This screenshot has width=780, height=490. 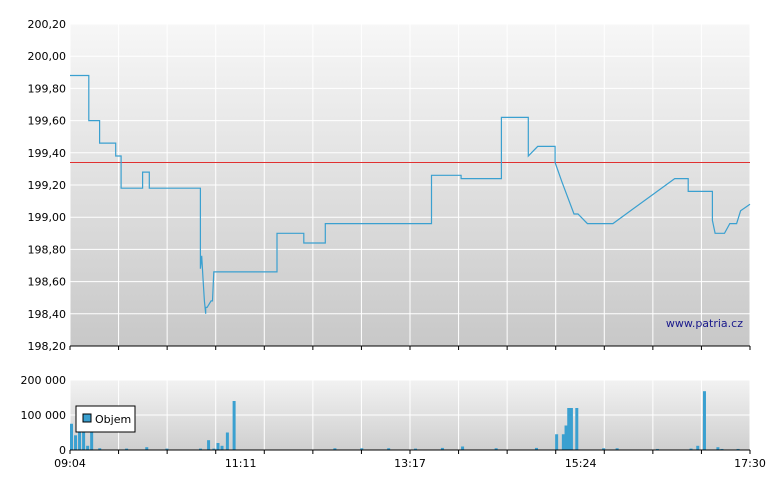 What do you see at coordinates (47, 346) in the screenshot?
I see `price-y-tick-label: 198,20` at bounding box center [47, 346].